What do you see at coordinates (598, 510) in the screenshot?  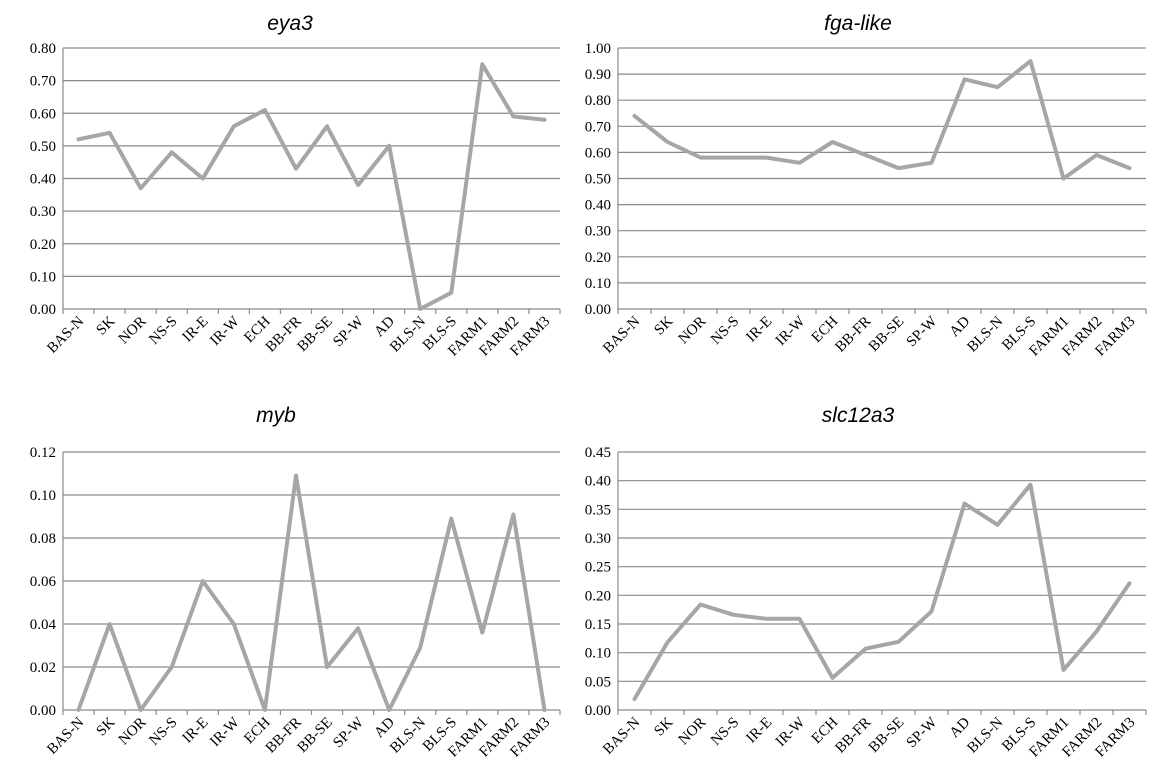 I see `y-tick-label: 0.35` at bounding box center [598, 510].